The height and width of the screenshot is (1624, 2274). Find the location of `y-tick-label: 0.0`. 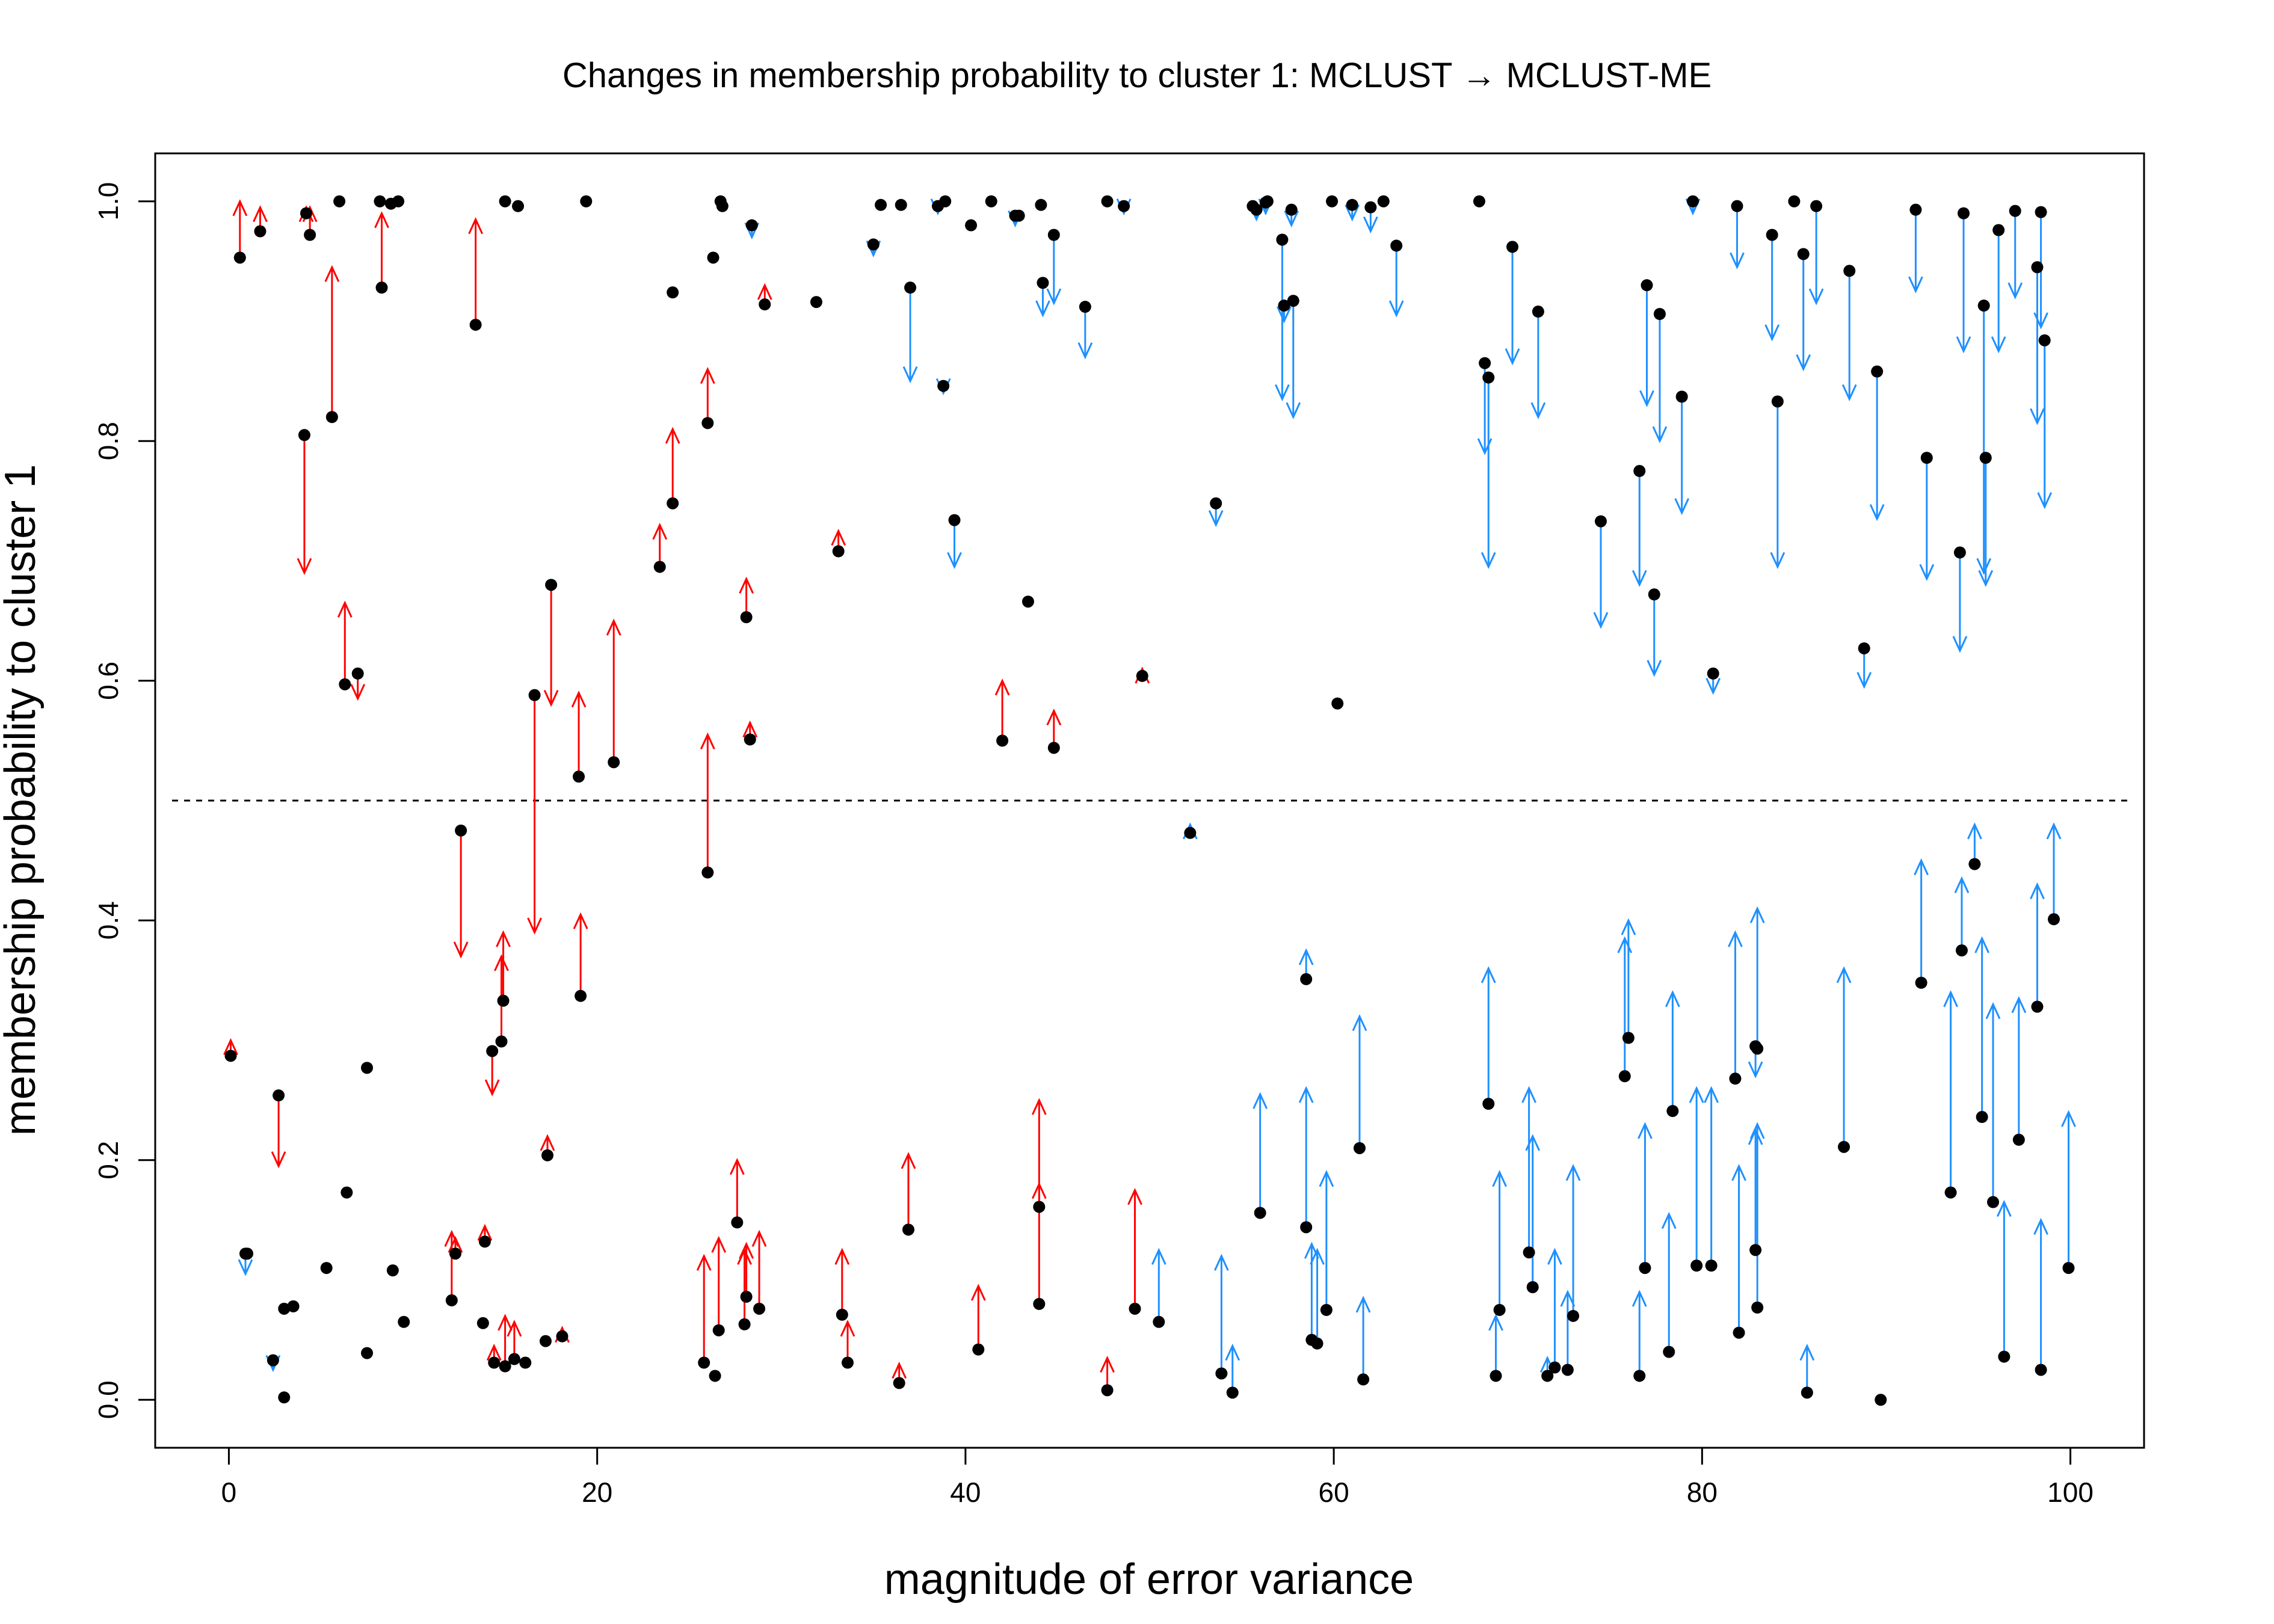

y-tick-label: 0.0 is located at coordinates (108, 1399).